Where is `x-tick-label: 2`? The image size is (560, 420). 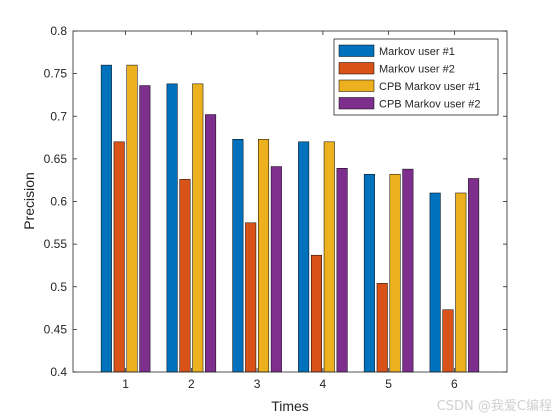
x-tick-label: 2 is located at coordinates (191, 384).